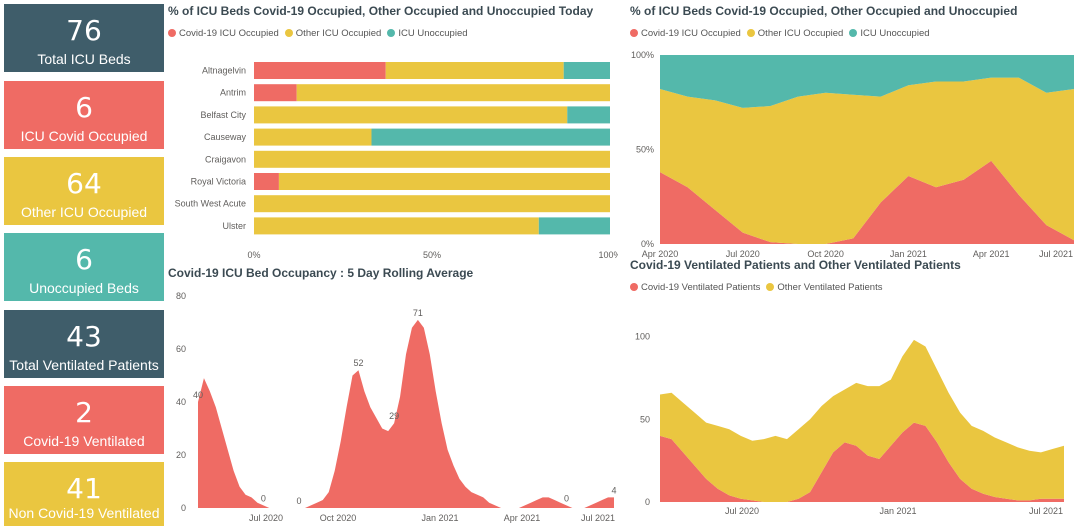 The height and width of the screenshot is (530, 1080). Describe the element at coordinates (218, 182) in the screenshot. I see `category-label: Royal Victoria` at that location.